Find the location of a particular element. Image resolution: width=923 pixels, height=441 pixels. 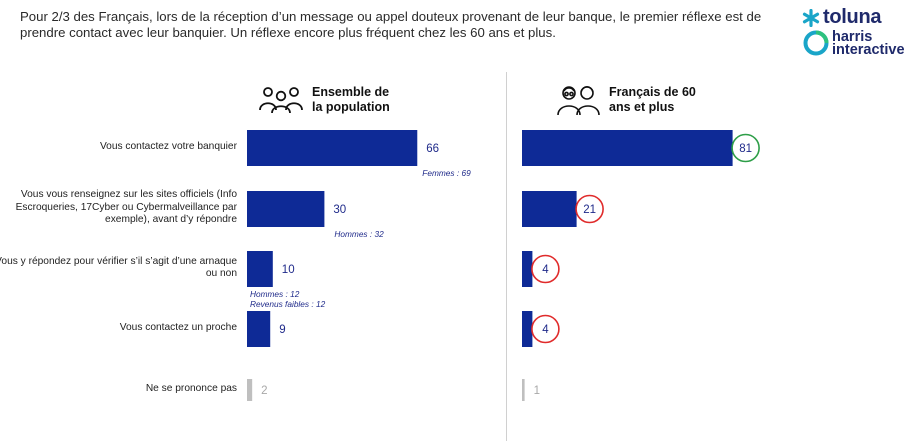

logo-sub2: interactive is located at coordinates (868, 50).